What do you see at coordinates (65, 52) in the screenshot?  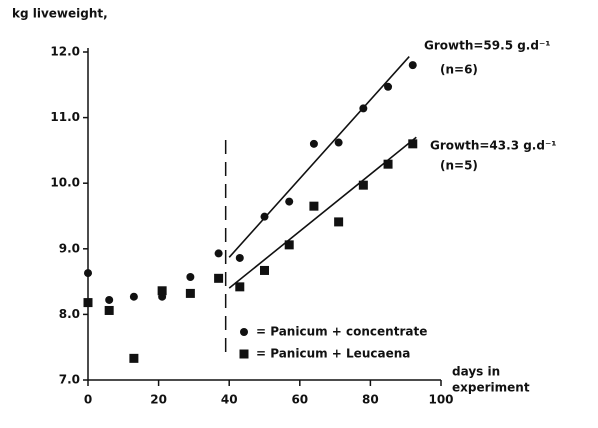 I see `y-tick-label: 12.0` at bounding box center [65, 52].